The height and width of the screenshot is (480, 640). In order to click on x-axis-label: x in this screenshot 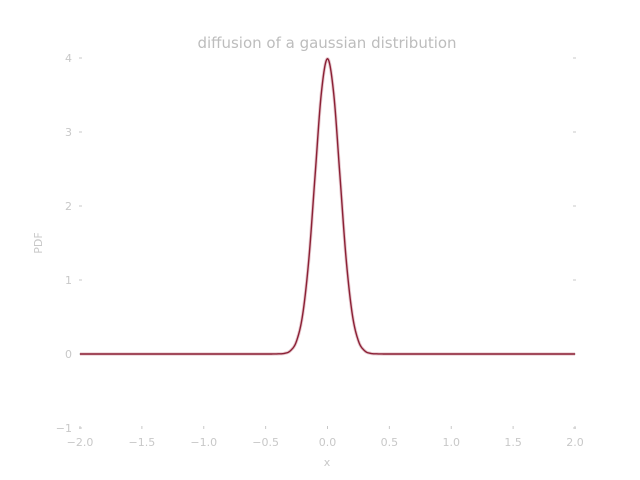, I will do `click(327, 462)`.